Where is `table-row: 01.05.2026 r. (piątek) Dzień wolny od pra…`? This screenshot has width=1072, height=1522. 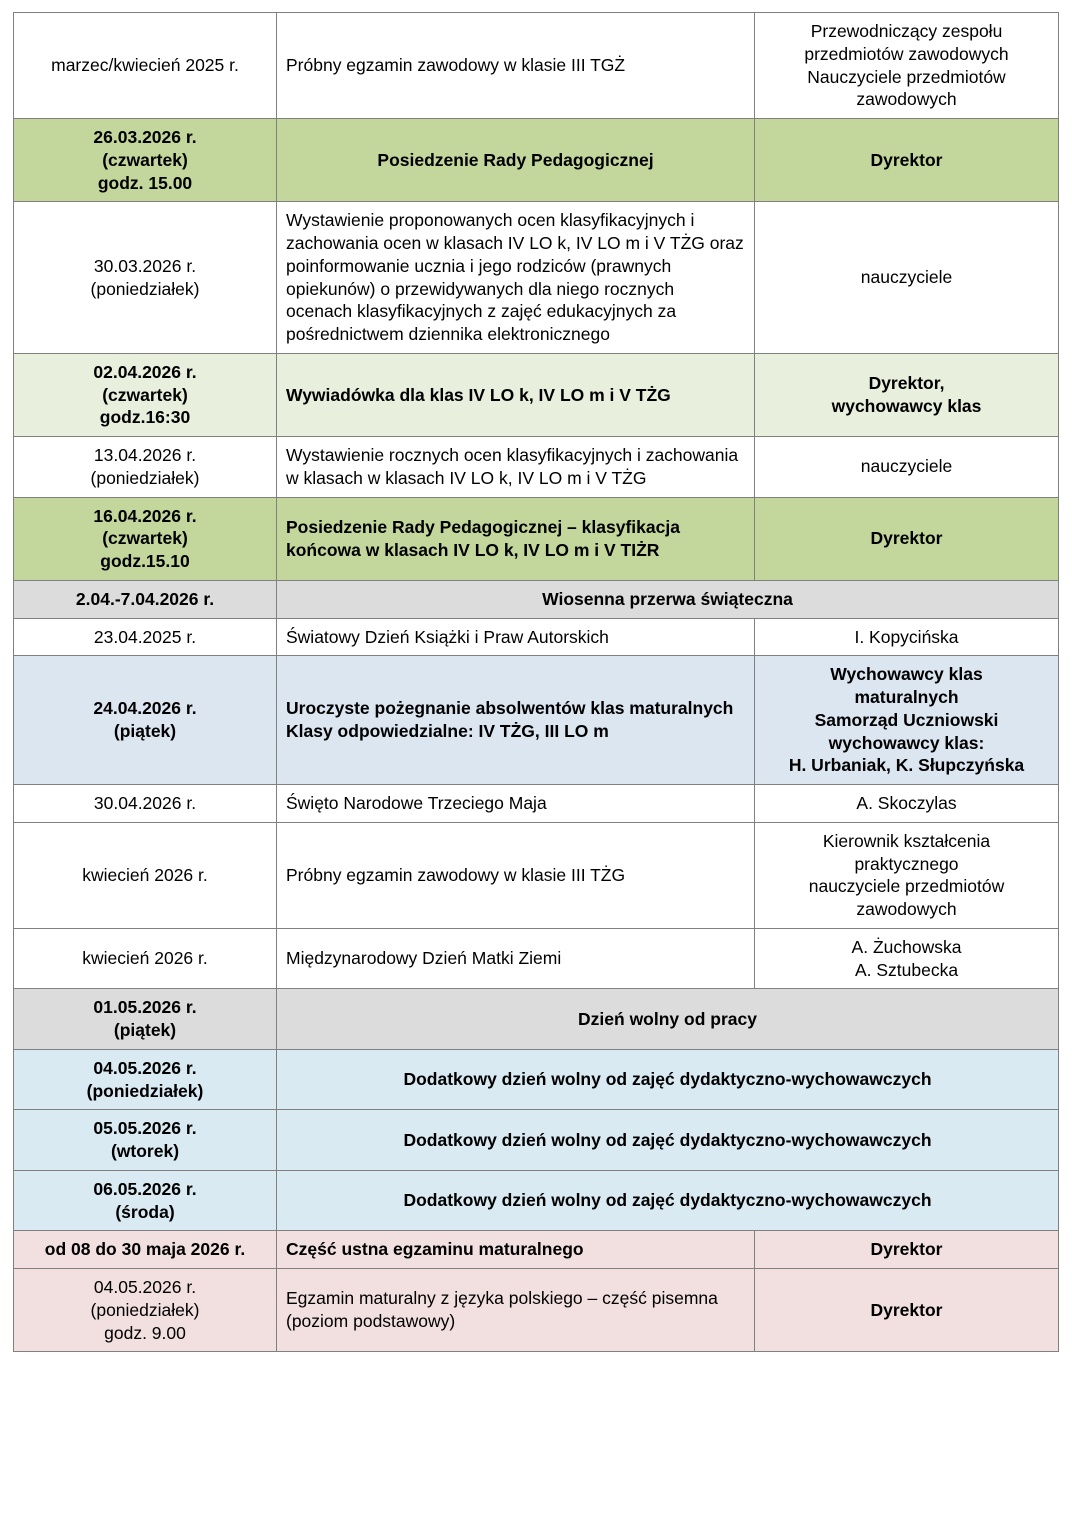
table-row: 01.05.2026 r. (piątek) Dzień wolny od pra… is located at coordinates (536, 1019).